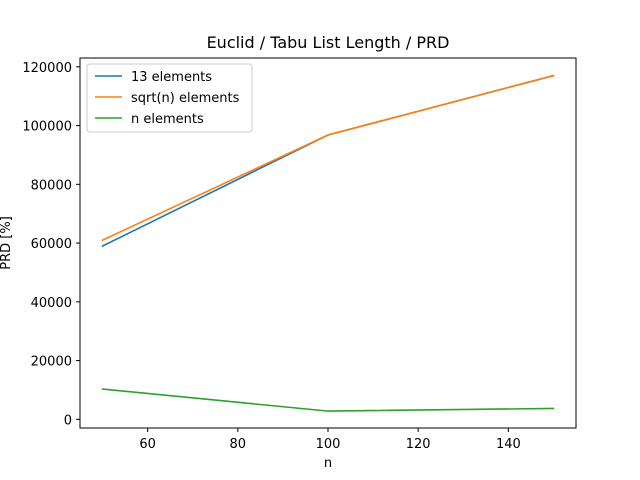  What do you see at coordinates (51, 362) in the screenshot?
I see `y-tick-label: 20000` at bounding box center [51, 362].